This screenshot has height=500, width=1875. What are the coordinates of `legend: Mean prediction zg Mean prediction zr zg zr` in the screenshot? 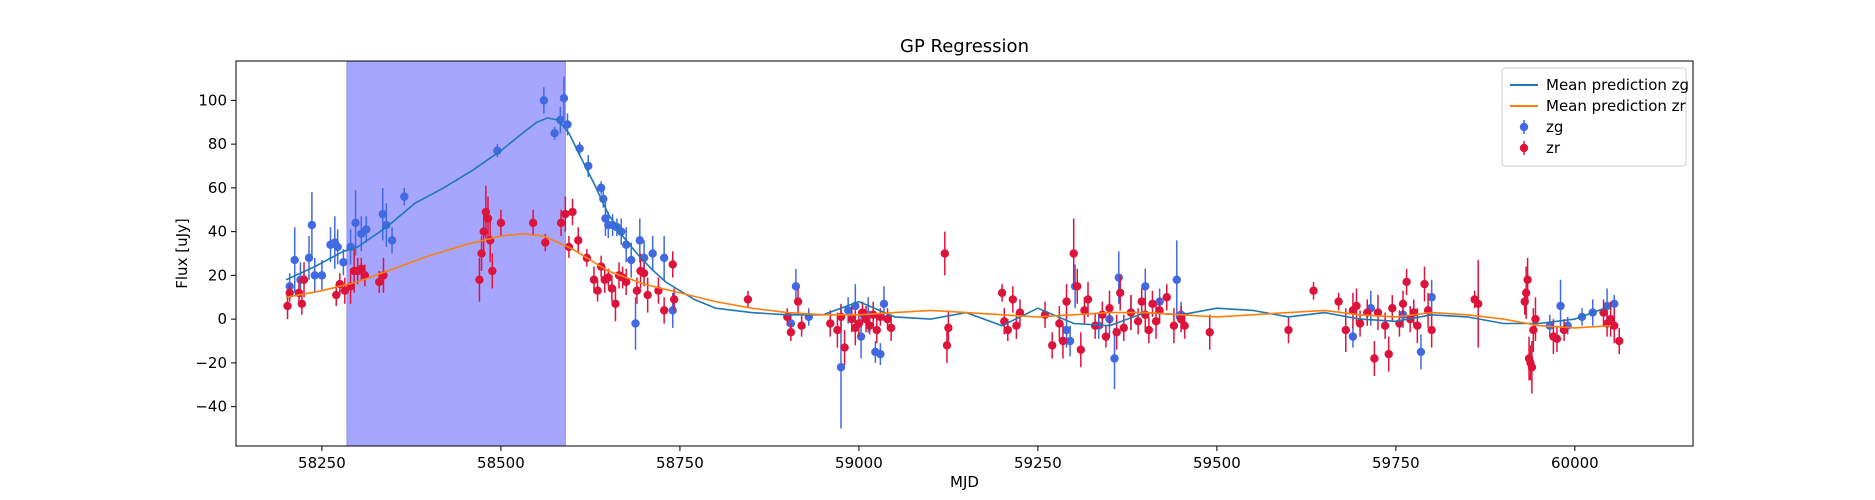 It's located at (1595, 117).